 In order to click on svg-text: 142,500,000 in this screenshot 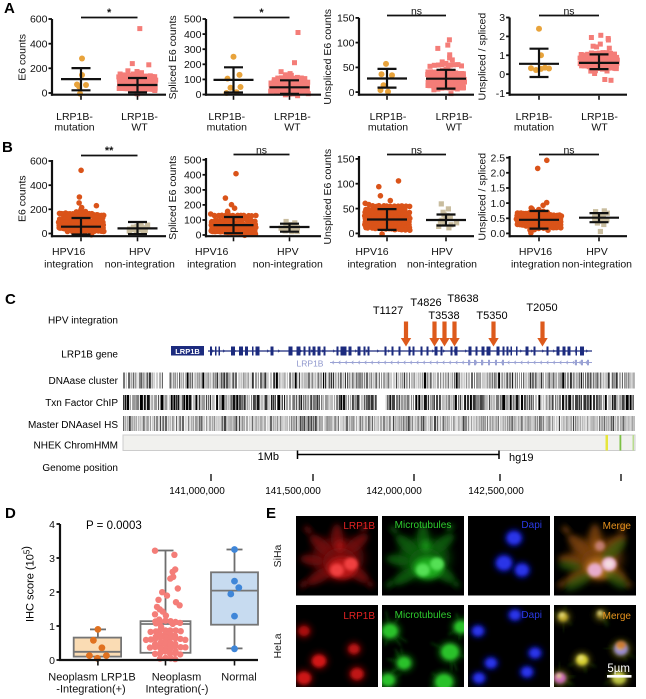, I will do `click(496, 491)`.